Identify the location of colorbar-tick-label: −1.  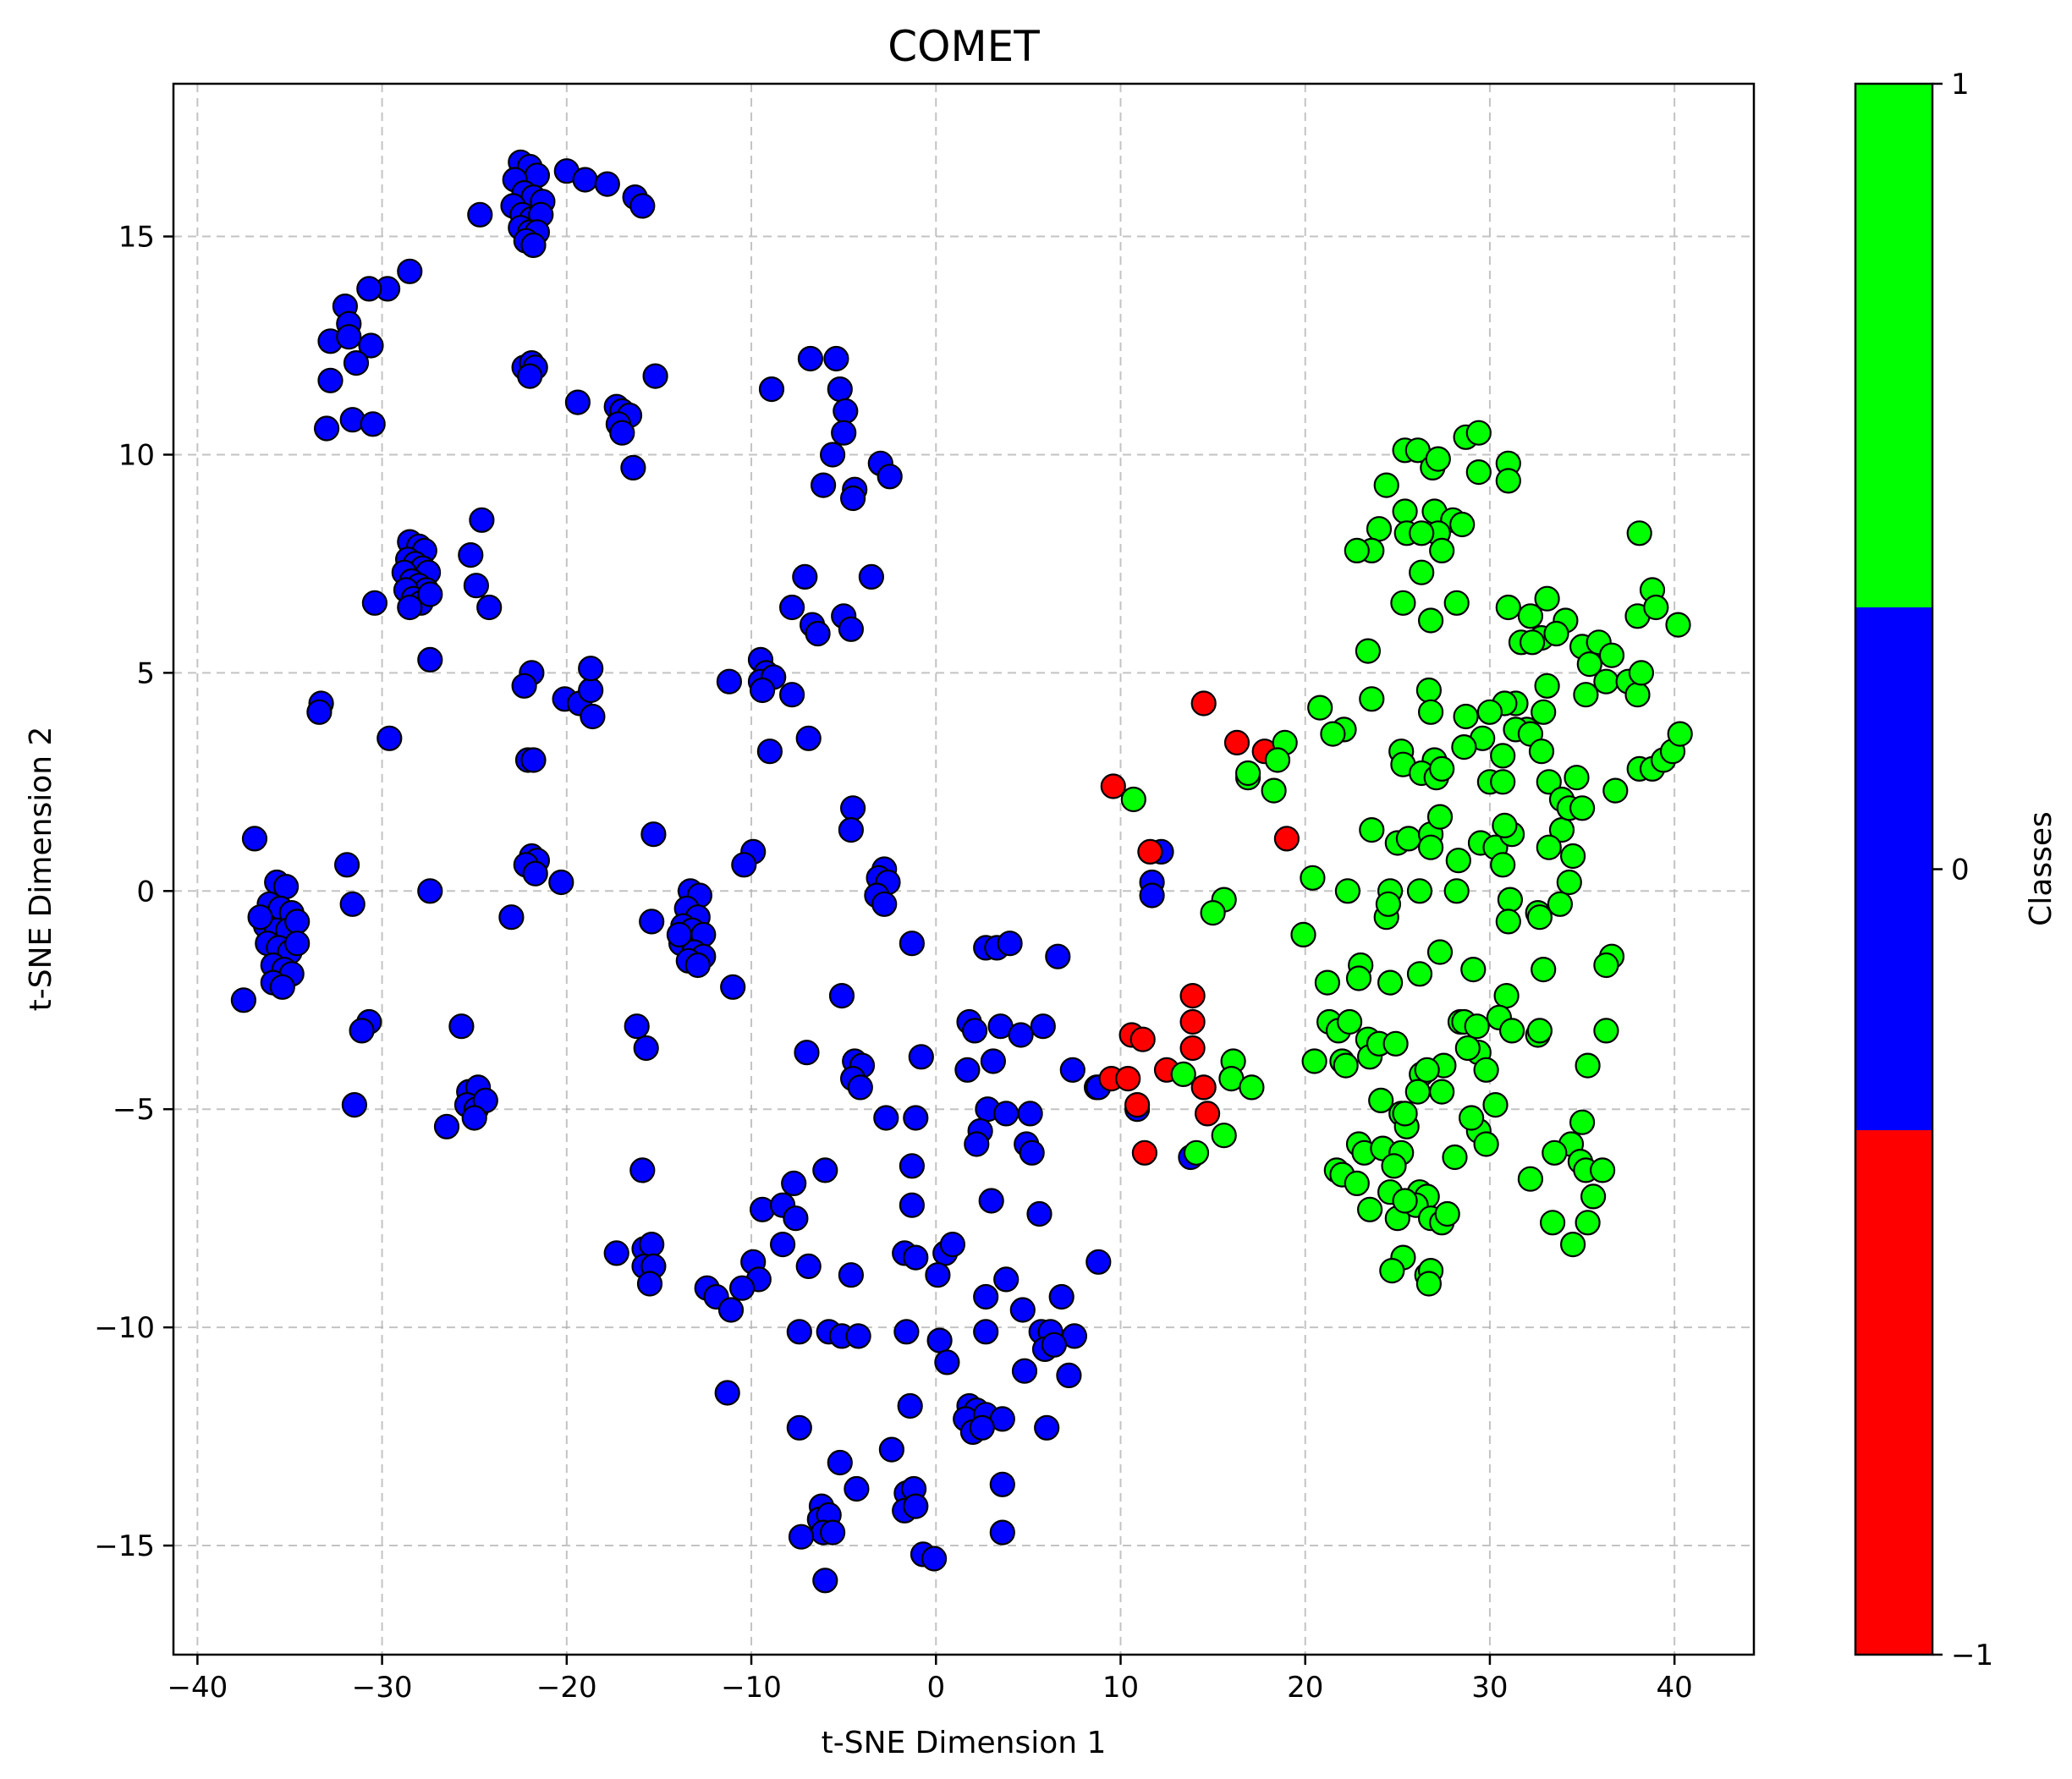
(1972, 1655).